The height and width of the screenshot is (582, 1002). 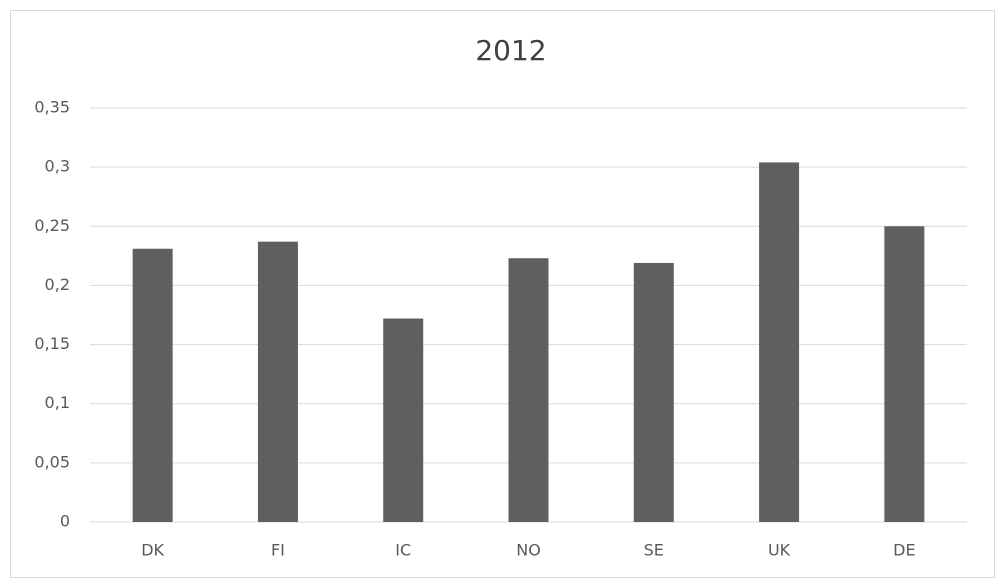 What do you see at coordinates (57, 402) in the screenshot?
I see `y-tick-label: 0,1` at bounding box center [57, 402].